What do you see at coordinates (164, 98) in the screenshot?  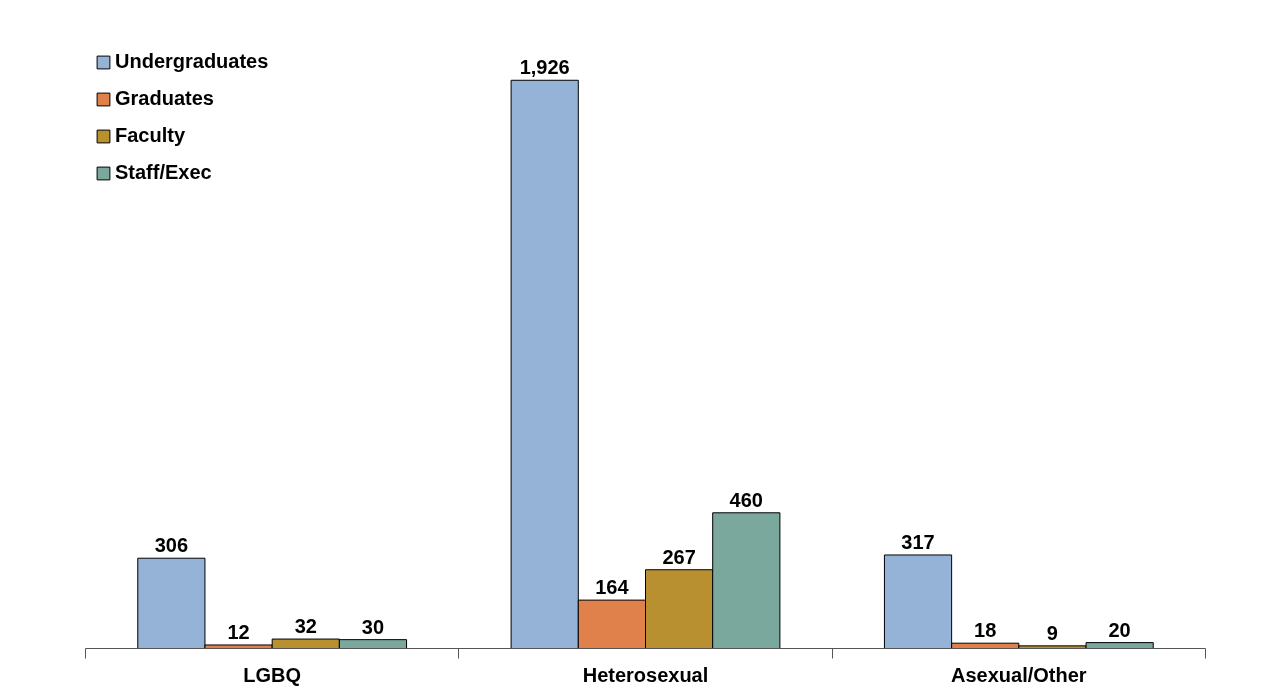 I see `legend-label: Graduates` at bounding box center [164, 98].